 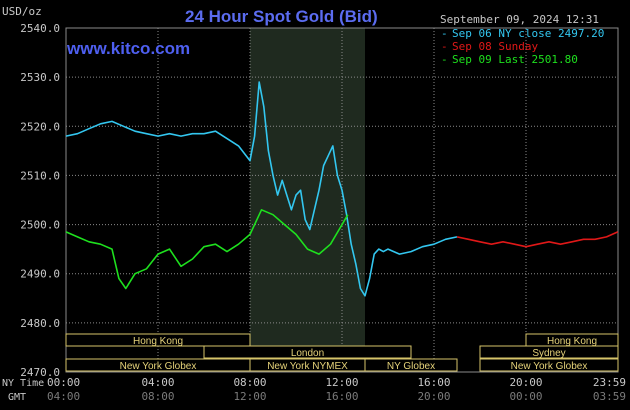 I want to click on y-tick-label: 2510.0, so click(x=40, y=175).